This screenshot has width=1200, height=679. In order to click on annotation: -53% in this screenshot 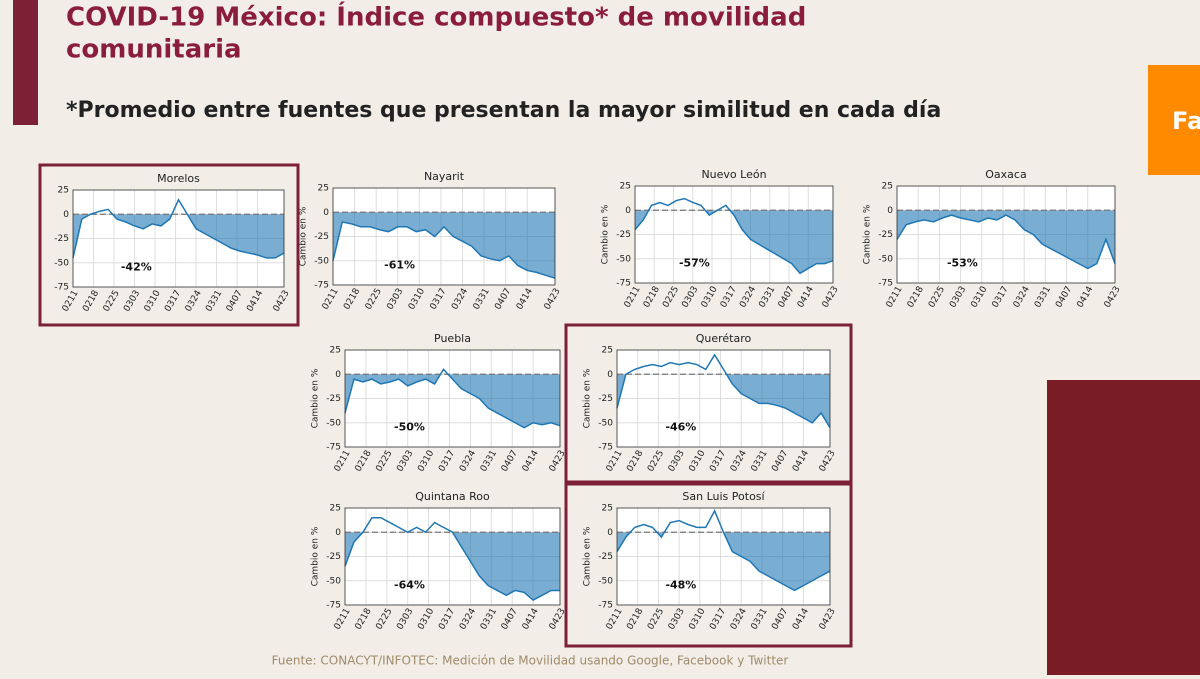, I will do `click(962, 263)`.